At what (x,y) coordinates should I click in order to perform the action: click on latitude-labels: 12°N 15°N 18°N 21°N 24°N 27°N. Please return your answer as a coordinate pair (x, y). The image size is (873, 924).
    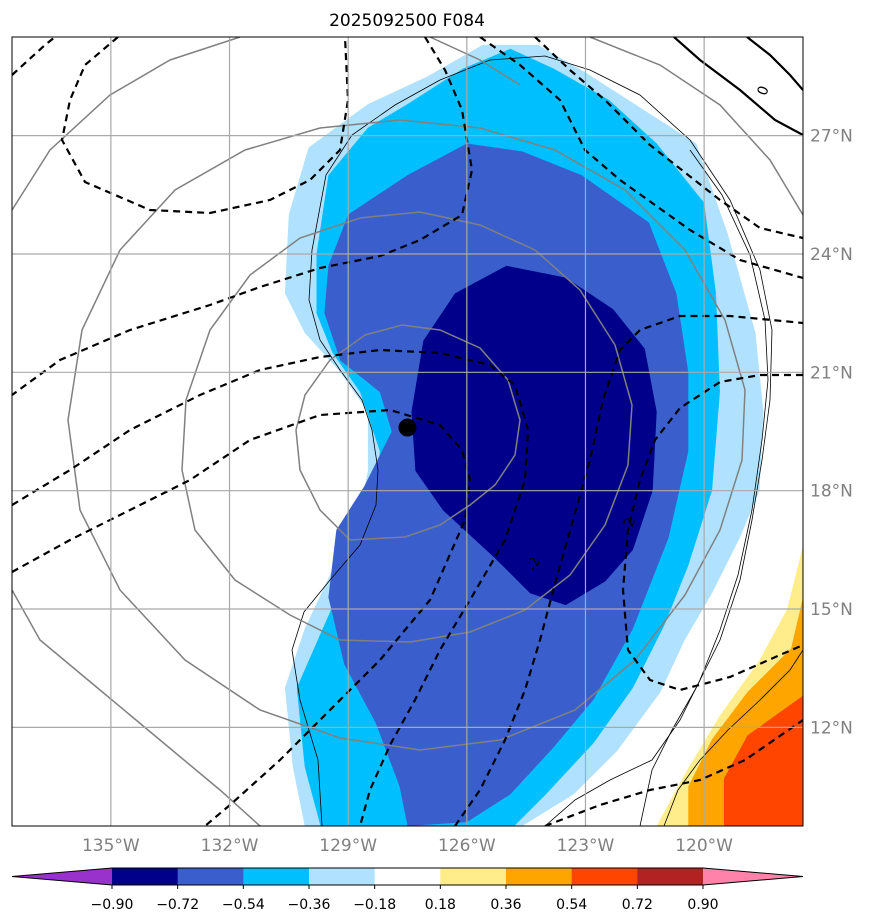
    Looking at the image, I should click on (831, 433).